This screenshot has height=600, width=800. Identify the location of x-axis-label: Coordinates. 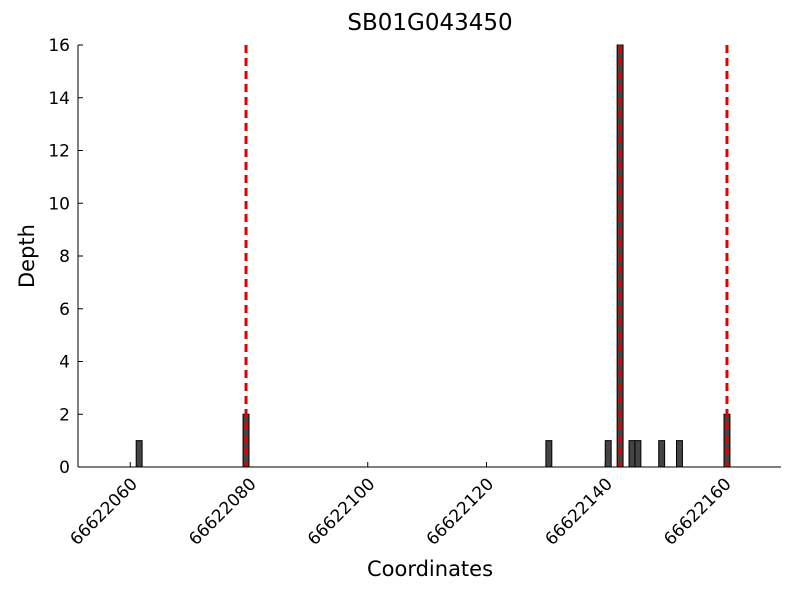
(430, 569).